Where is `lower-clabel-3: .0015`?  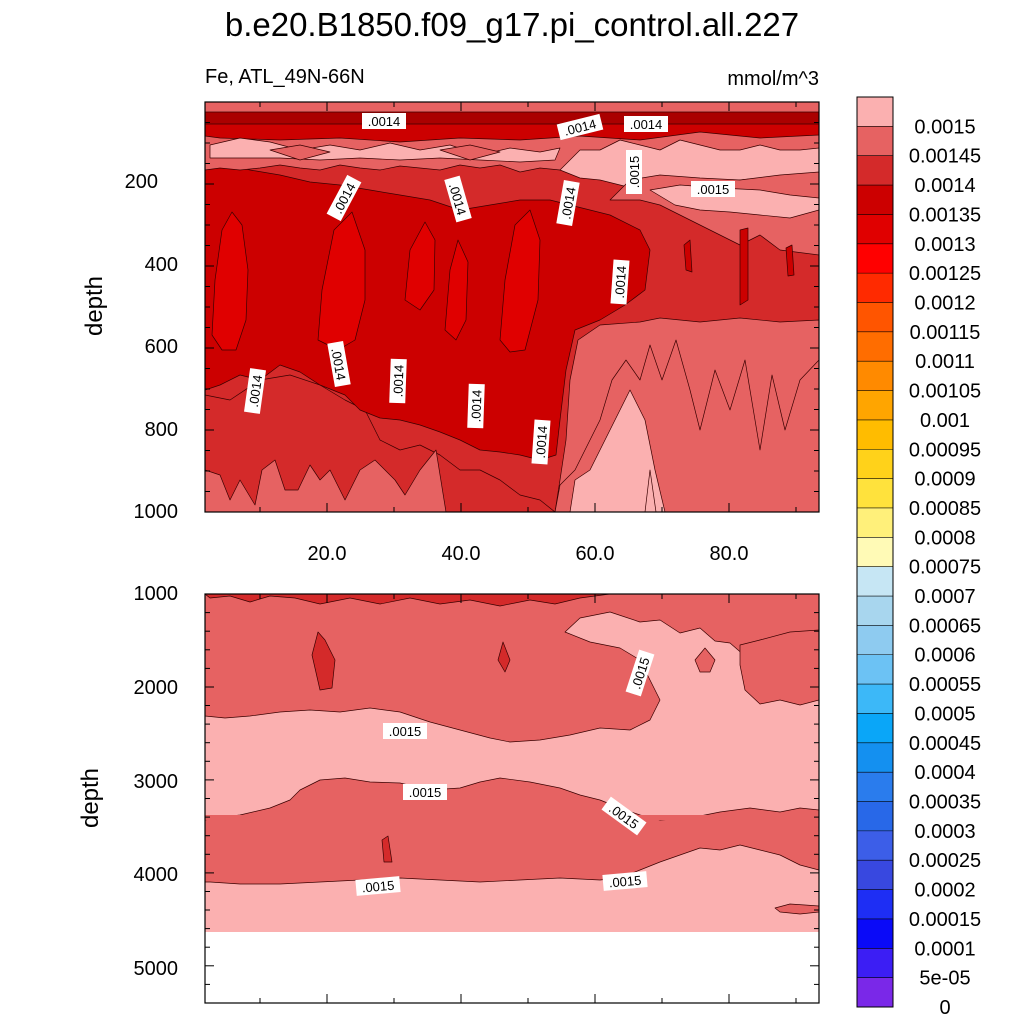 lower-clabel-3: .0015 is located at coordinates (425, 792).